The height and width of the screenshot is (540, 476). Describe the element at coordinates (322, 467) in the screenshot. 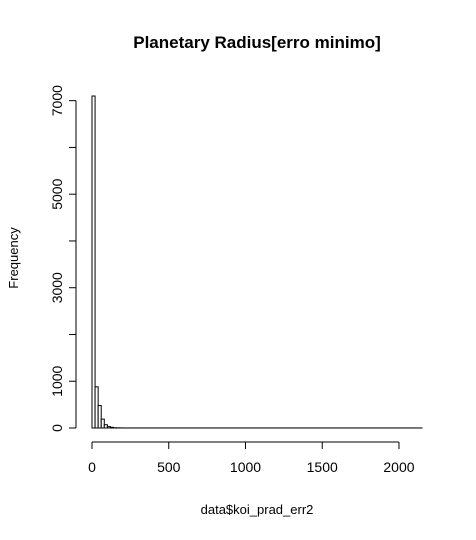

I see `x-tick-label-3: 1500` at that location.